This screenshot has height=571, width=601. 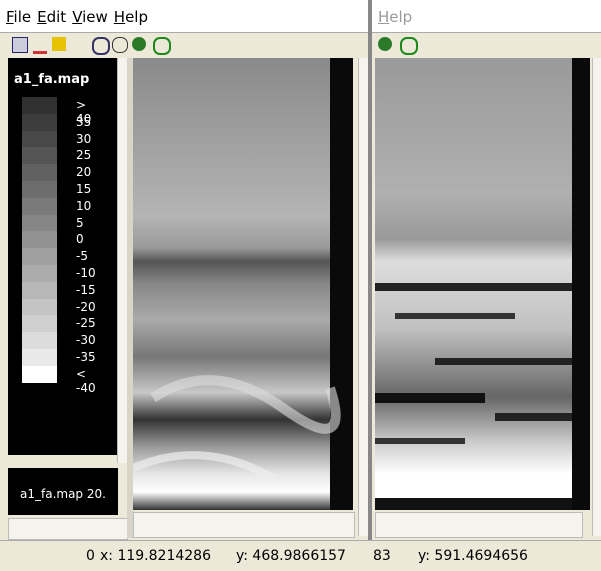 I want to click on status-count: 0, so click(x=90, y=556).